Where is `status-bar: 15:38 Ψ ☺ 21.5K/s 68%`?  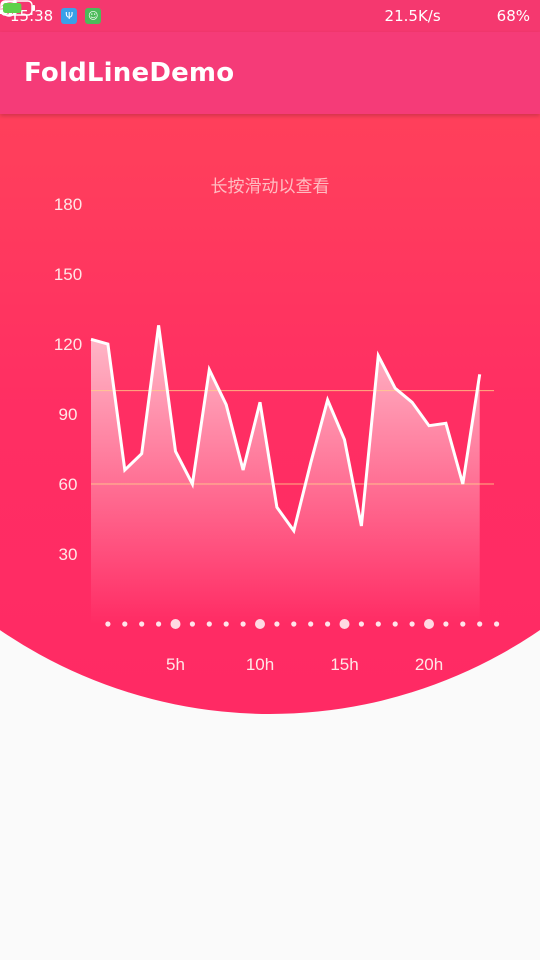 status-bar: 15:38 Ψ ☺ 21.5K/s 68% is located at coordinates (270, 16).